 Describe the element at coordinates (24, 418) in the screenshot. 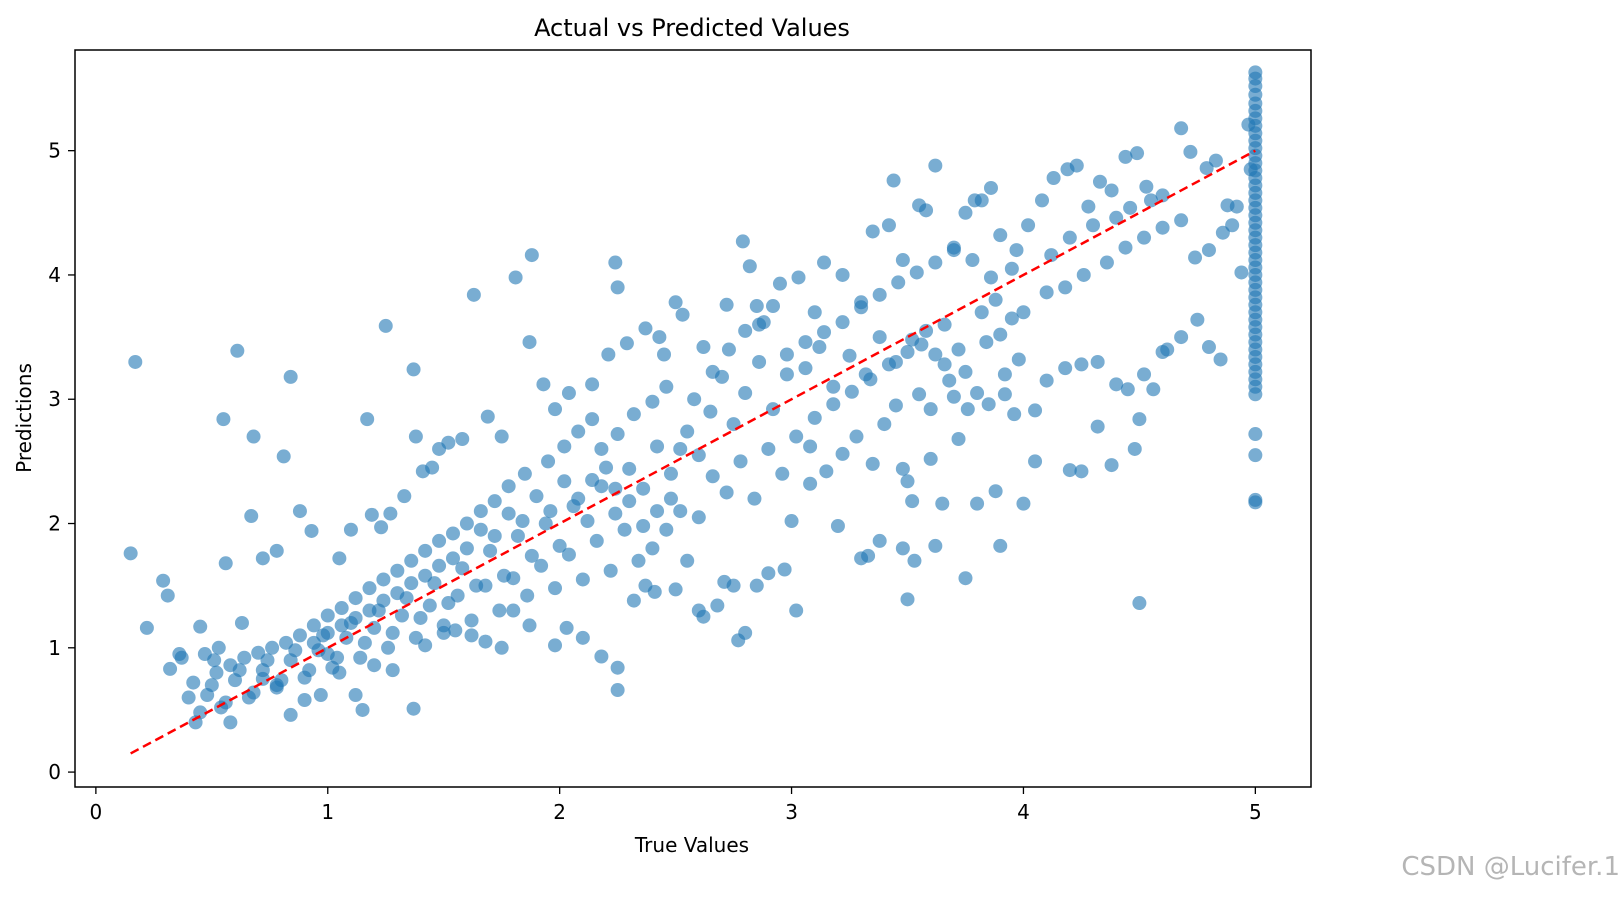

I see `y-axis-label: Predictions` at that location.